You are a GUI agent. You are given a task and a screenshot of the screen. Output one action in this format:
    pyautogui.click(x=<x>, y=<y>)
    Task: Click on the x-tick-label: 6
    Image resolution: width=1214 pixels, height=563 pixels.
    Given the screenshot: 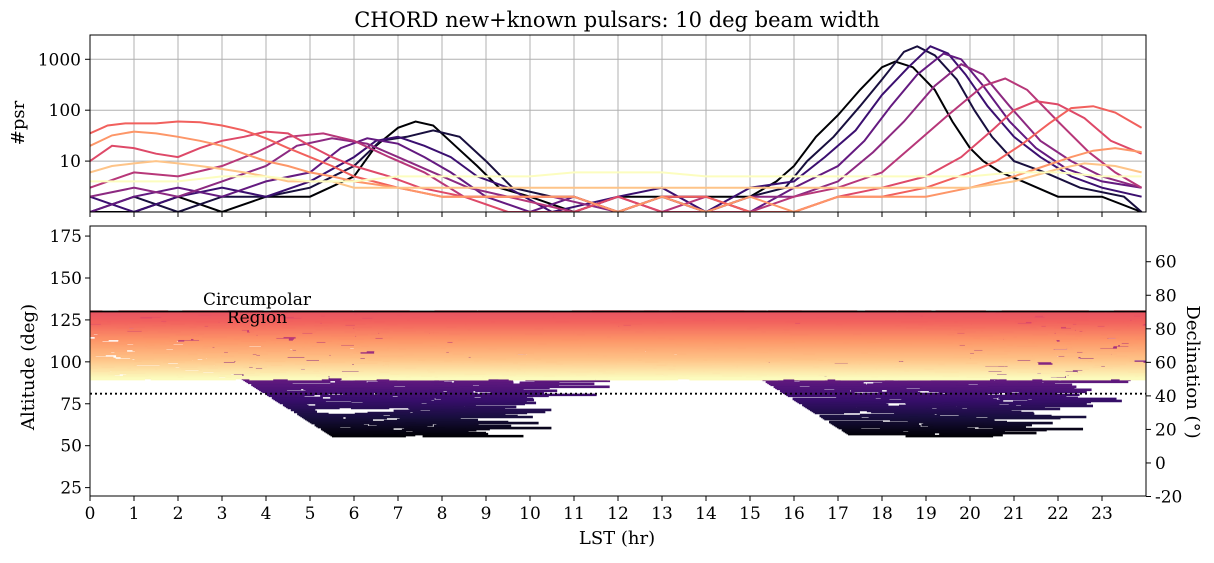 What is the action you would take?
    pyautogui.click(x=354, y=514)
    